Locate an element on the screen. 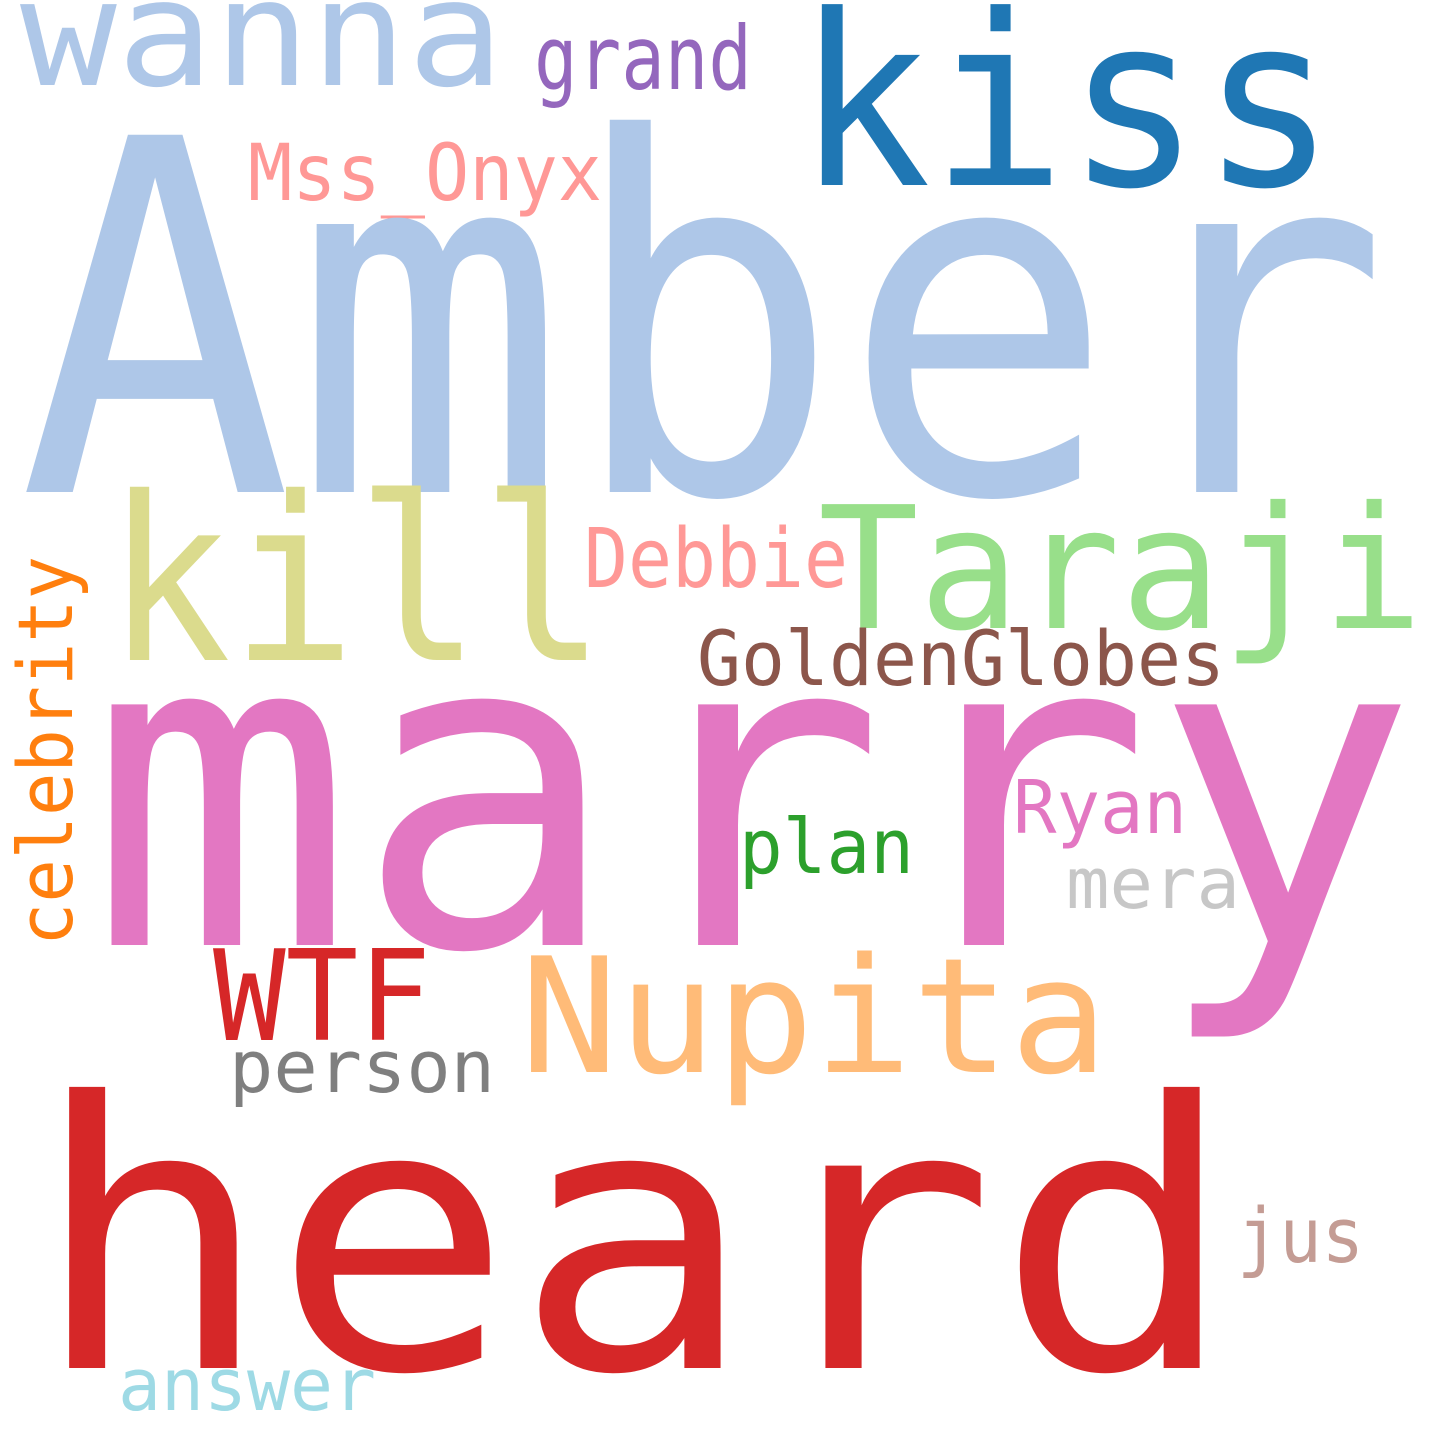  word-ryan: Ryan is located at coordinates (1100, 808).